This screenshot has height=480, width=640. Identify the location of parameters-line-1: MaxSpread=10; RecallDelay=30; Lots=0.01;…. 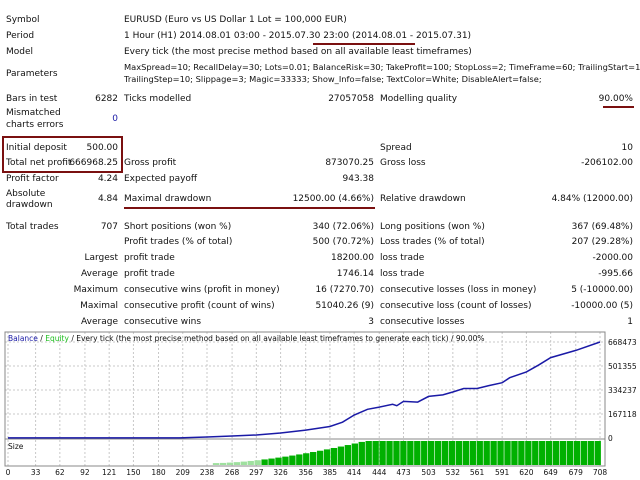
(382, 67).